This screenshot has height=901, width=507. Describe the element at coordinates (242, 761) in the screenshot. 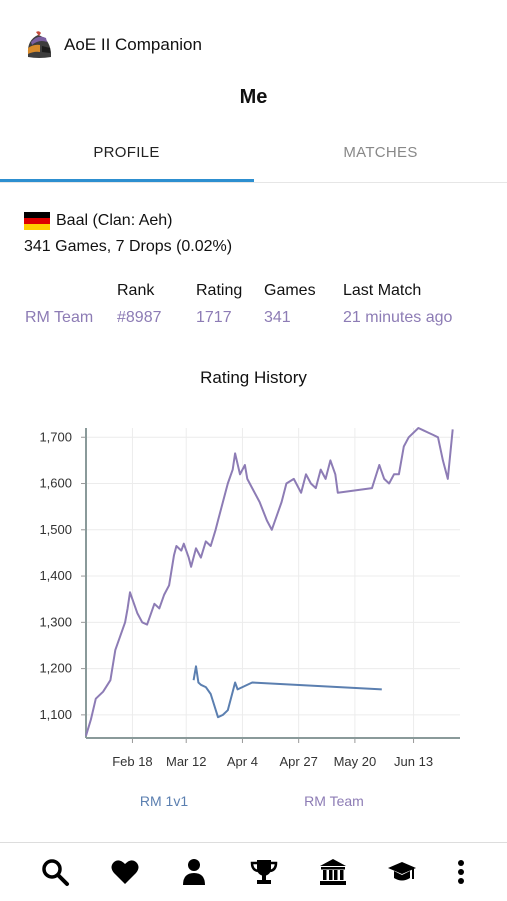

I see `x-tick-label: Apr 4` at that location.